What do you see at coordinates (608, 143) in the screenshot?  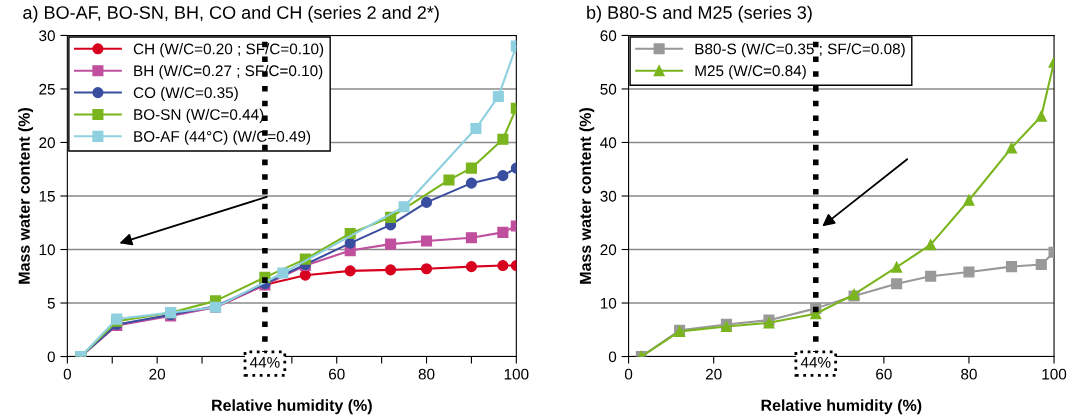 I see `y-tick-label: 40` at bounding box center [608, 143].